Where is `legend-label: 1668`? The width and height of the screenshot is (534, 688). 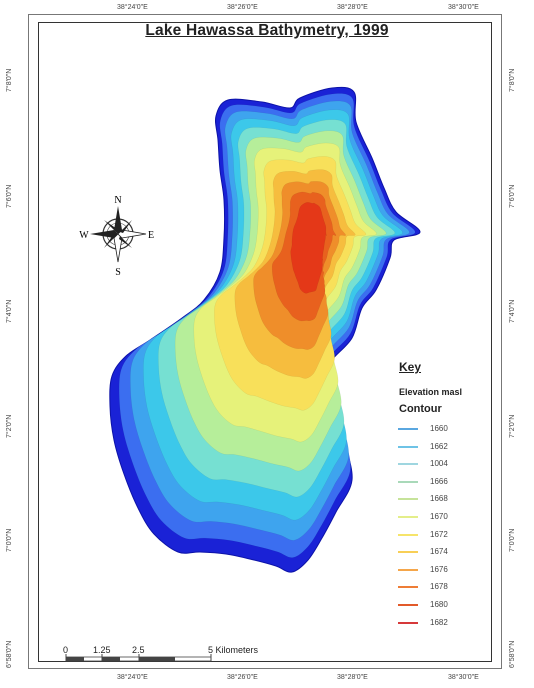
legend-label: 1668 is located at coordinates (439, 499).